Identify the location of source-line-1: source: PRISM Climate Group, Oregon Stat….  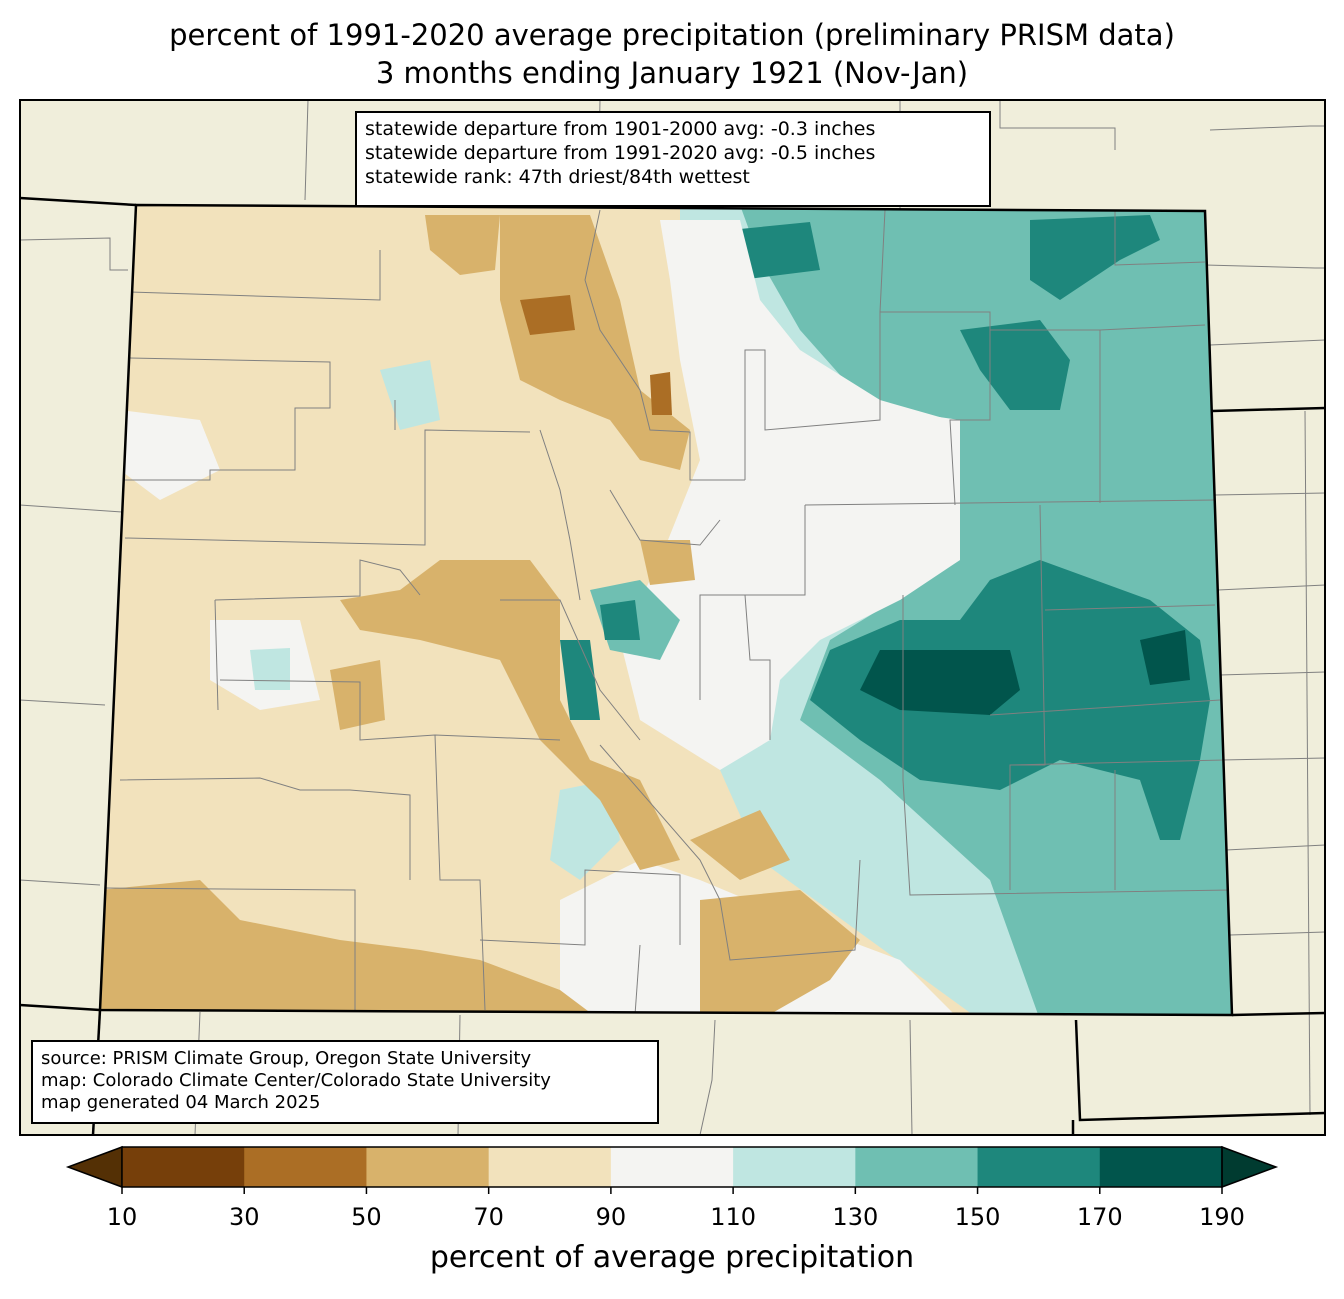
(286, 1058).